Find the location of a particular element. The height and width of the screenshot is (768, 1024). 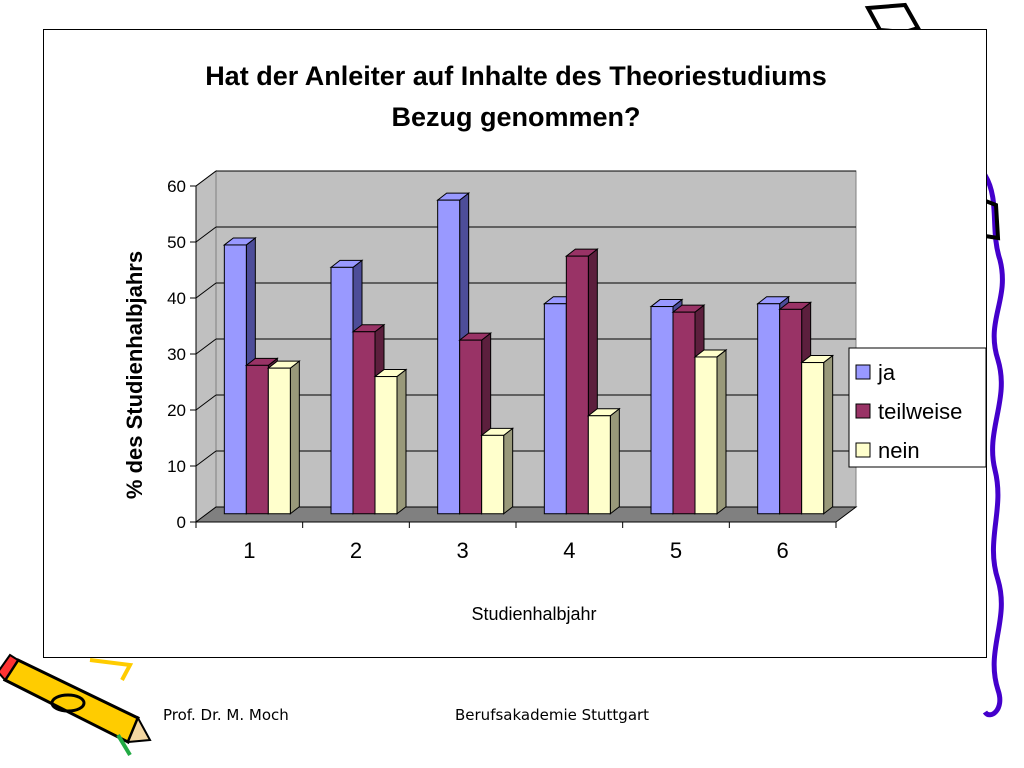

pencil-icon is located at coordinates (76, 705).